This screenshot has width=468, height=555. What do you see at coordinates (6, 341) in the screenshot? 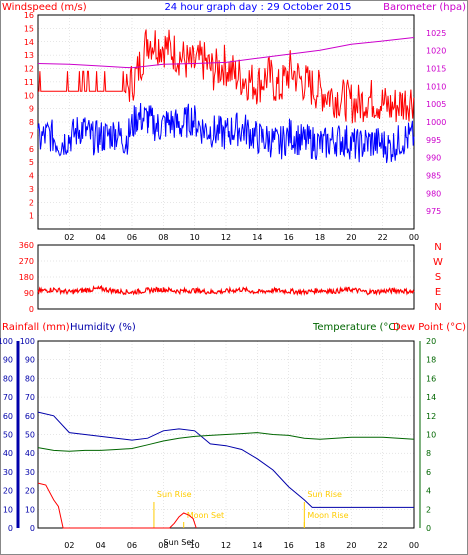
I see `rain-tick-label: 100` at bounding box center [6, 341].